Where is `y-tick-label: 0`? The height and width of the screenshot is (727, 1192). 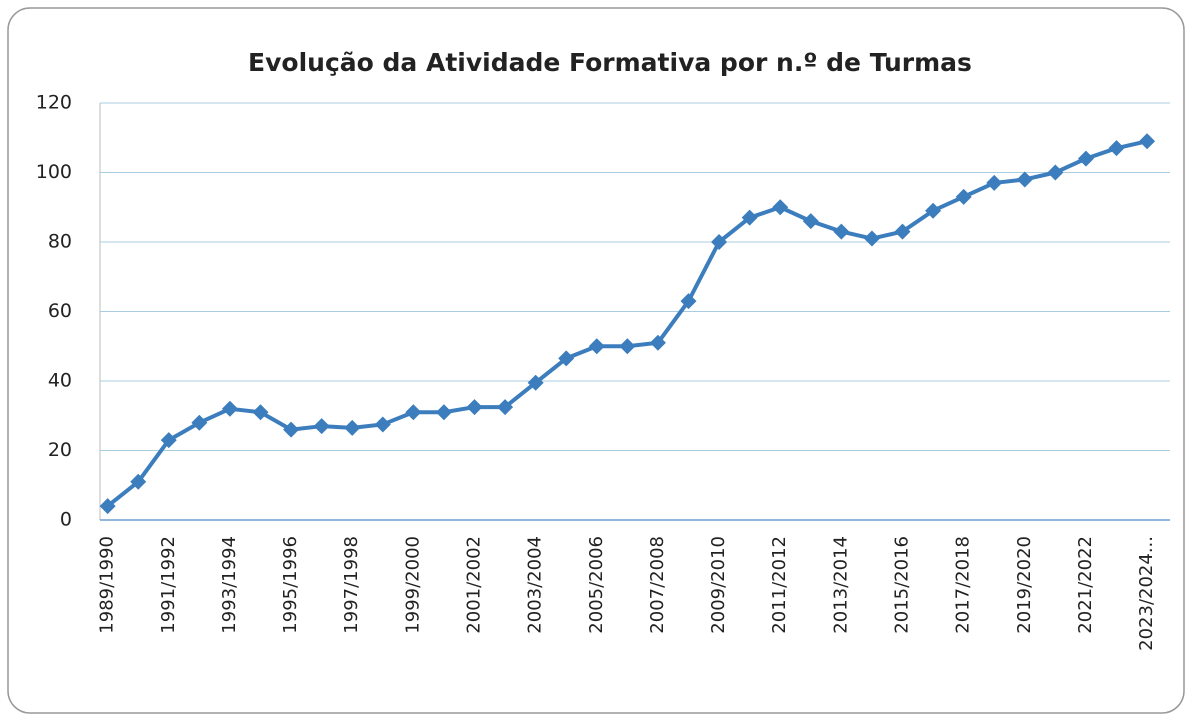 y-tick-label: 0 is located at coordinates (66, 520).